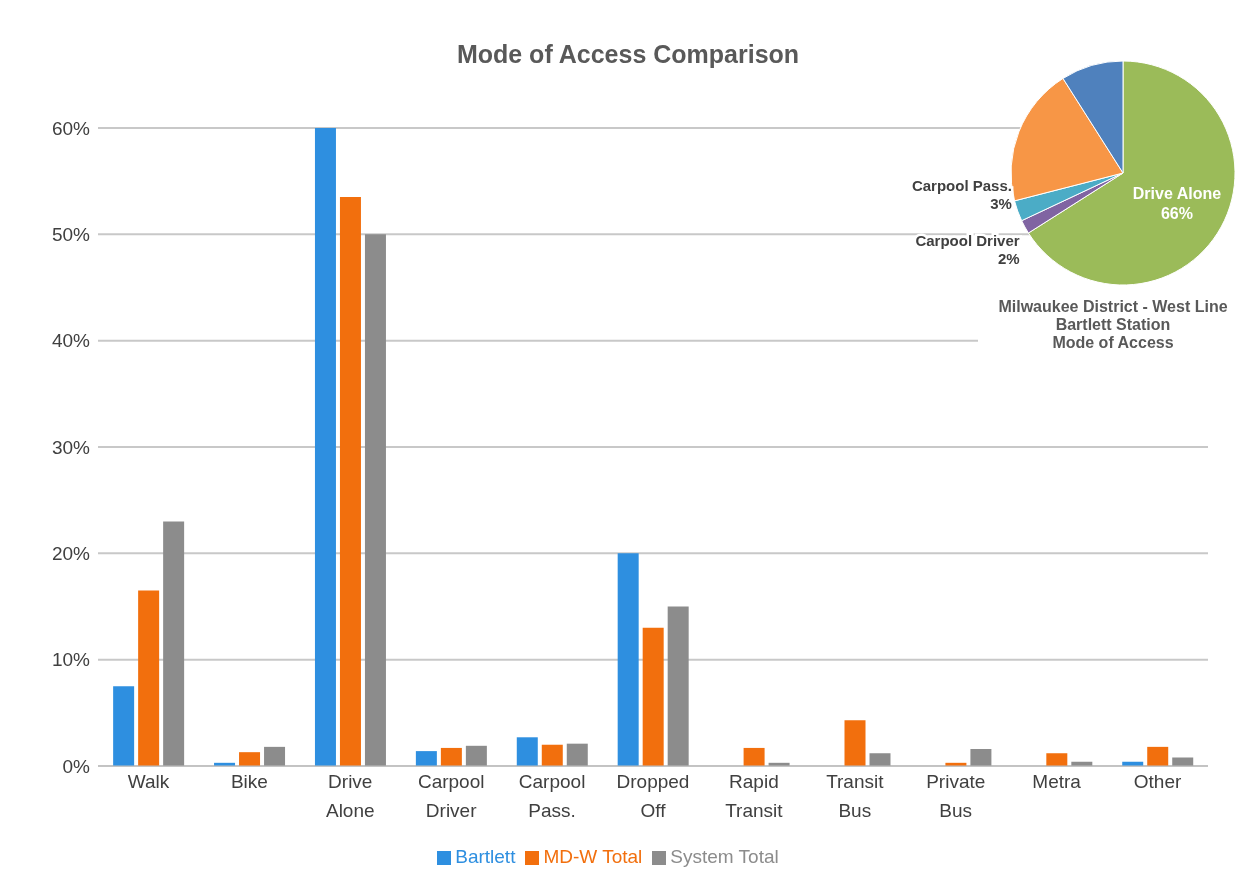 Image resolution: width=1254 pixels, height=892 pixels. Describe the element at coordinates (956, 796) in the screenshot. I see `x-tick-label: Private Bus` at that location.